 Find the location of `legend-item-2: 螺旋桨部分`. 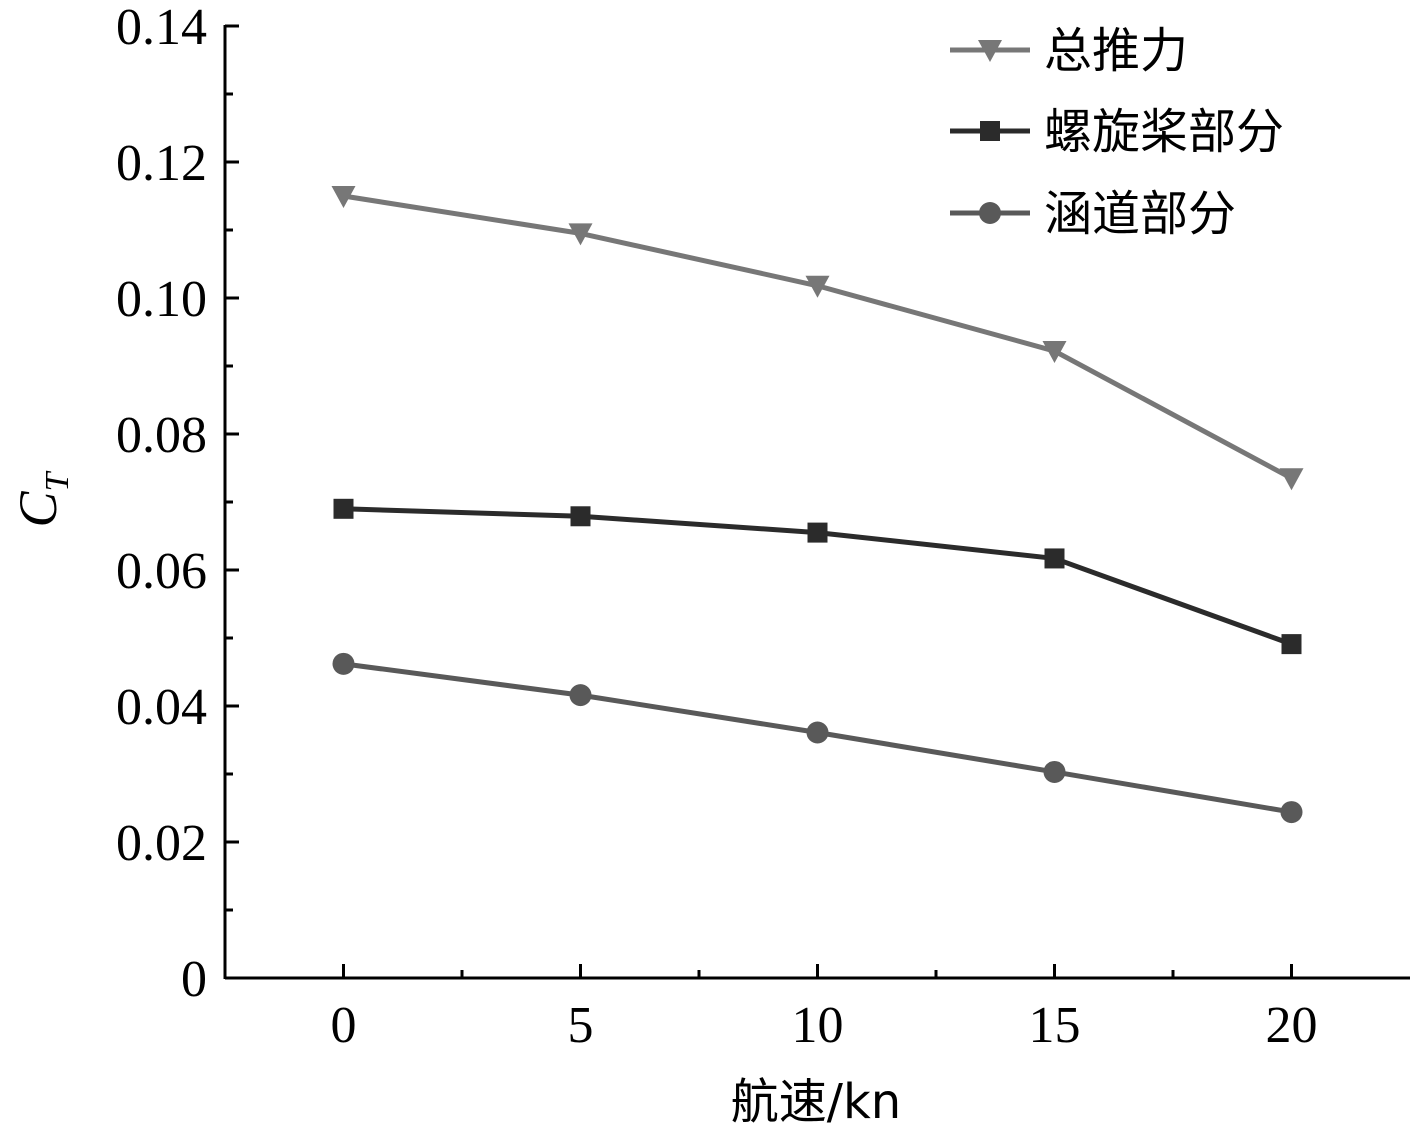

legend-item-2: 螺旋桨部分 is located at coordinates (1117, 132).